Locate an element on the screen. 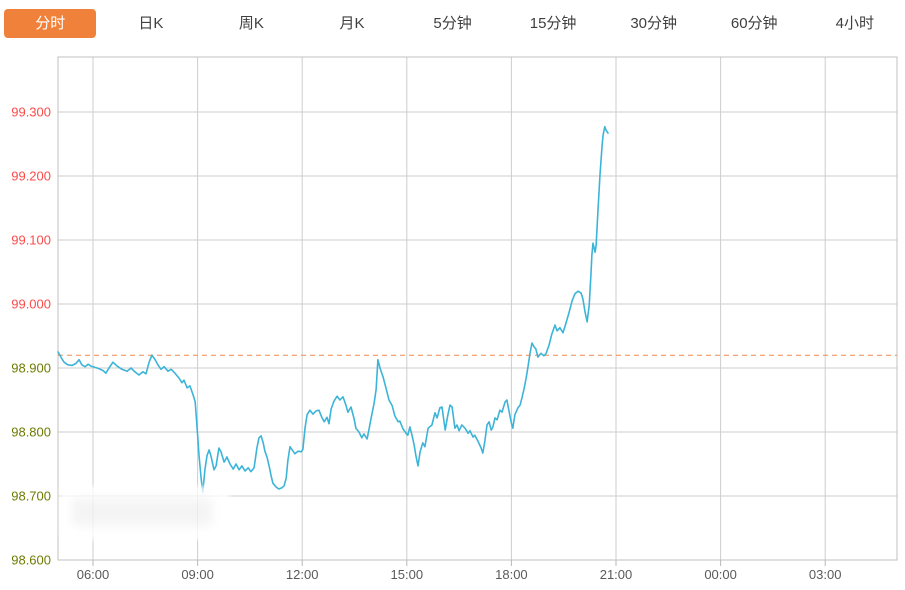 The width and height of the screenshot is (905, 590). tab-fenshi-label: 分时 is located at coordinates (50, 23).